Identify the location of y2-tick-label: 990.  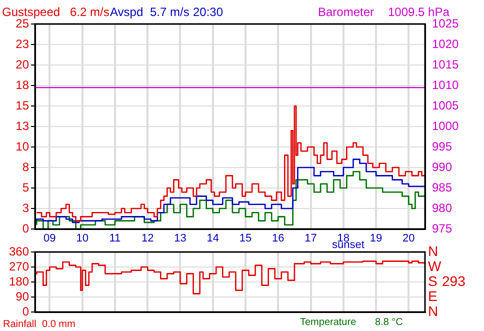
(442, 167).